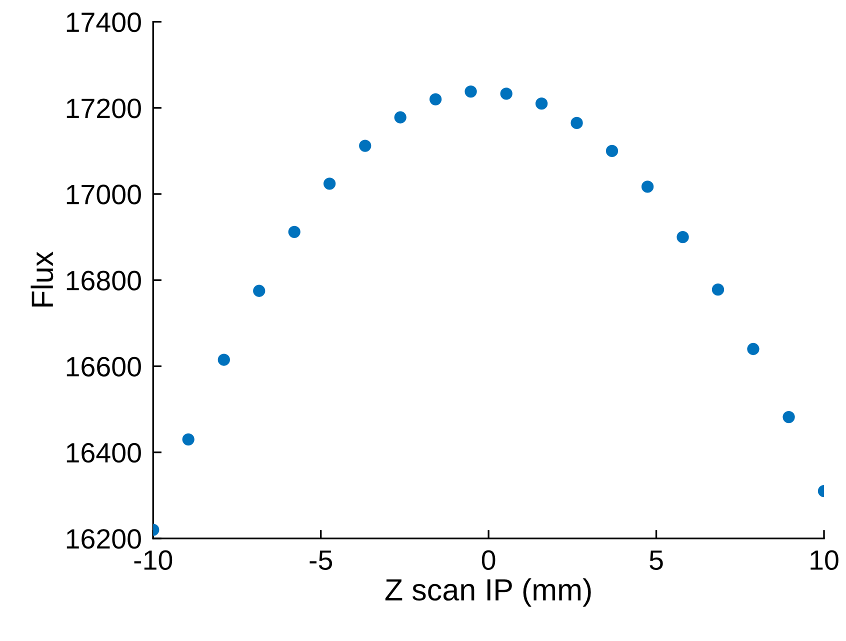 This screenshot has height=641, width=846. I want to click on y-tick-label: 17400, so click(103, 22).